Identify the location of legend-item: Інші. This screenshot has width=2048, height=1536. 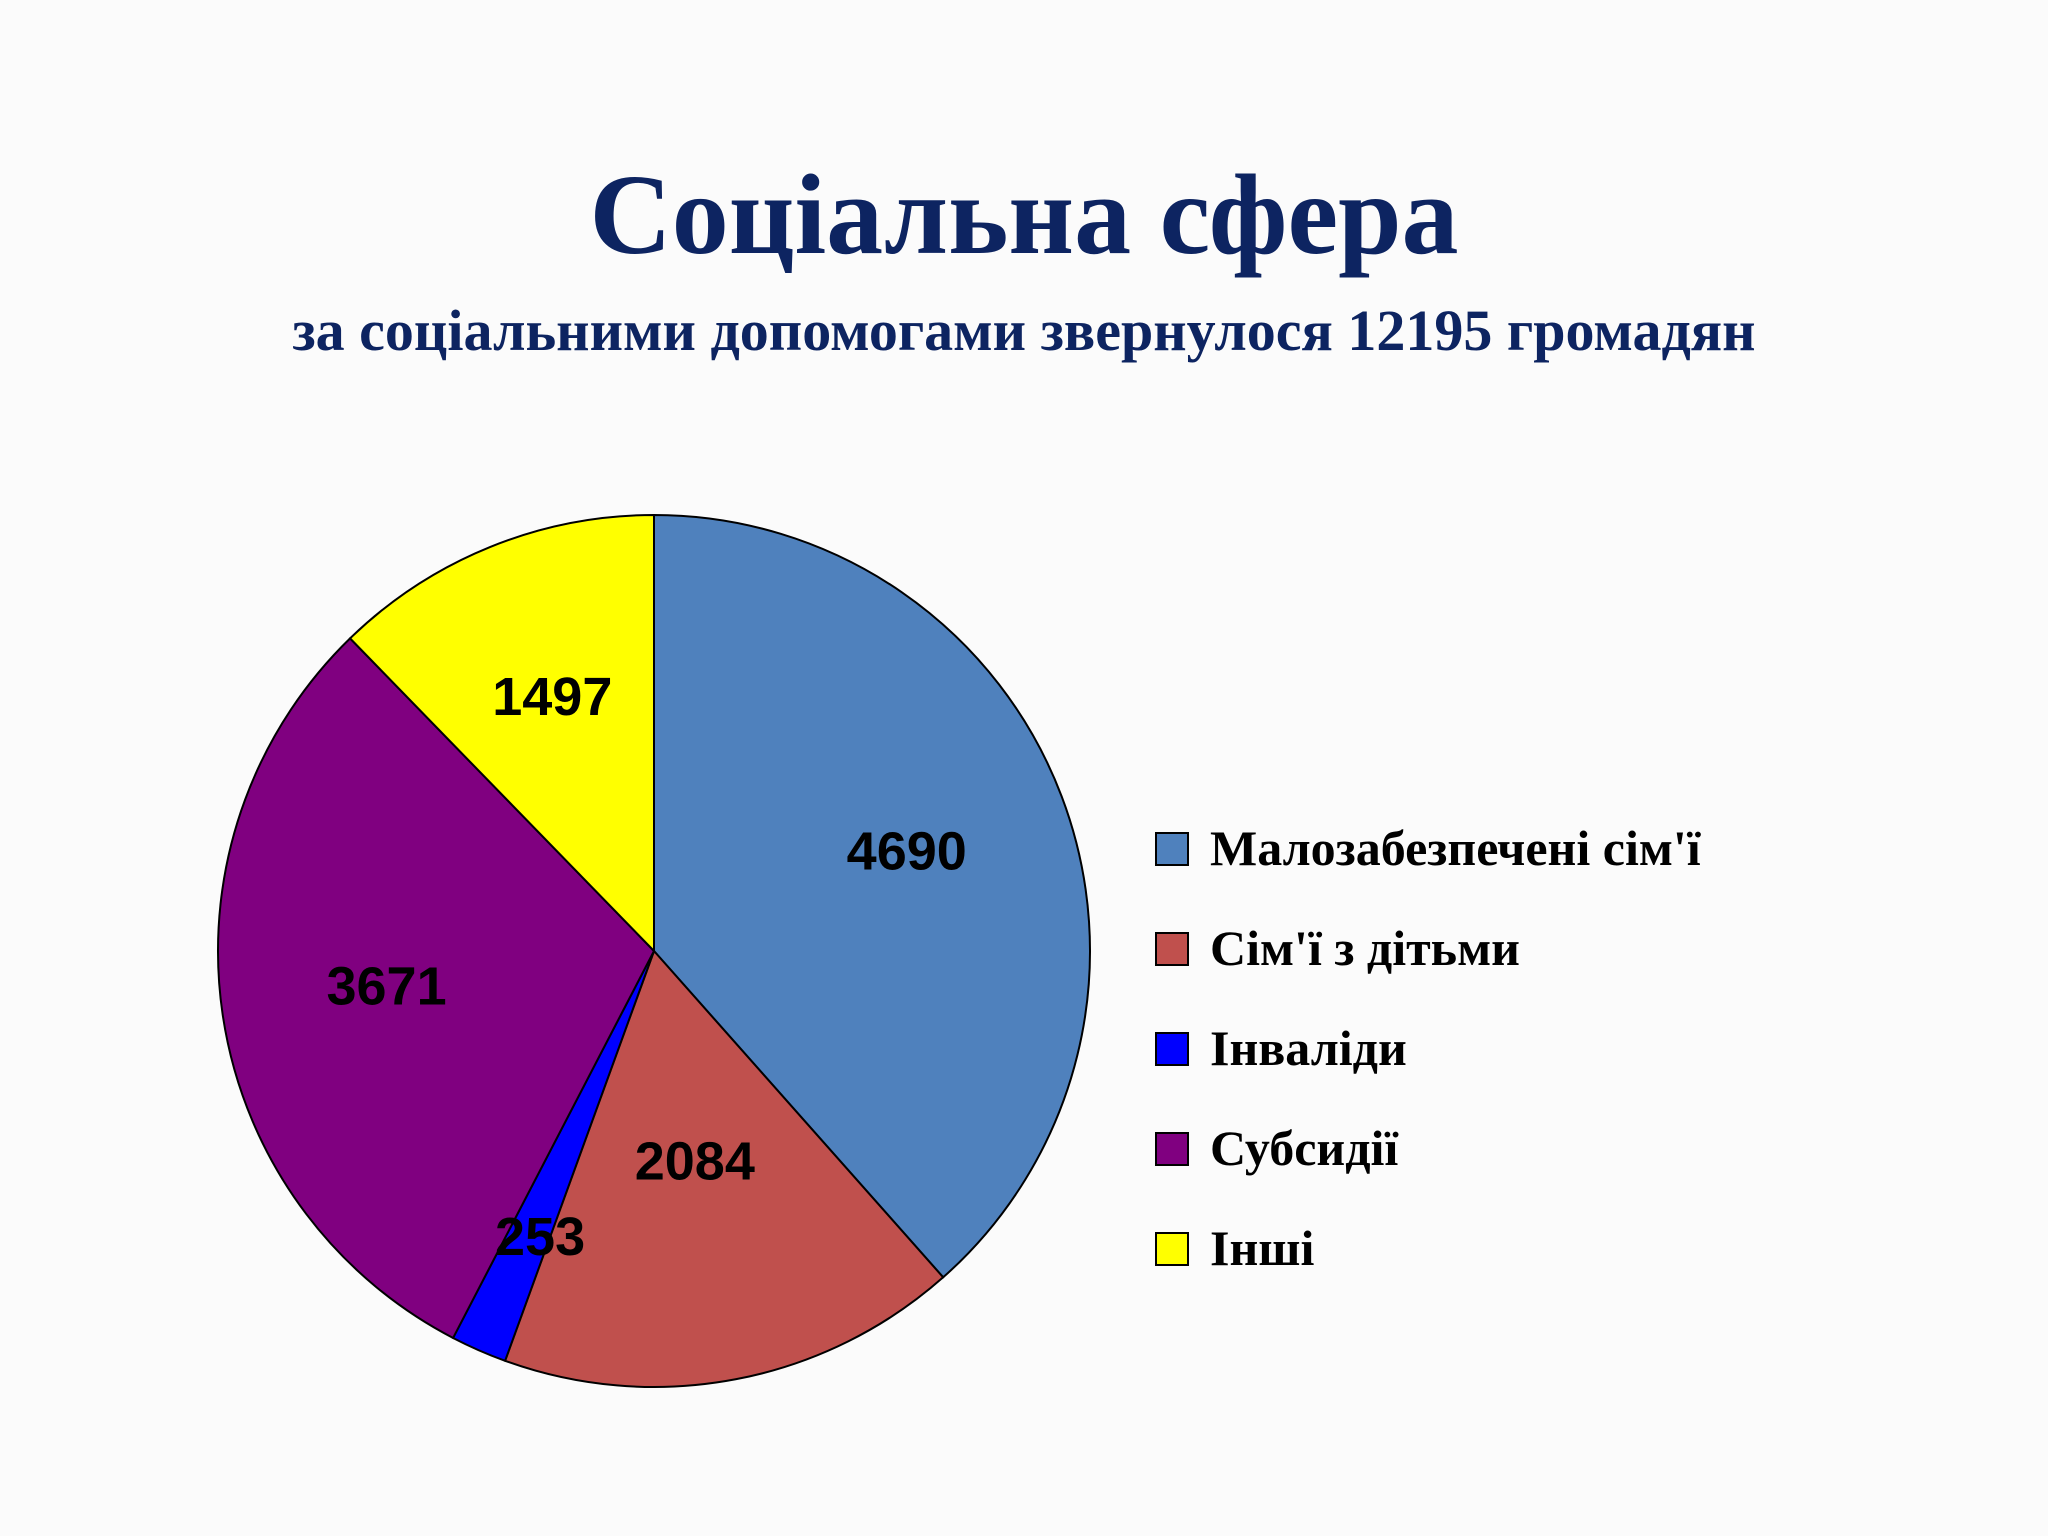
(1595, 1250).